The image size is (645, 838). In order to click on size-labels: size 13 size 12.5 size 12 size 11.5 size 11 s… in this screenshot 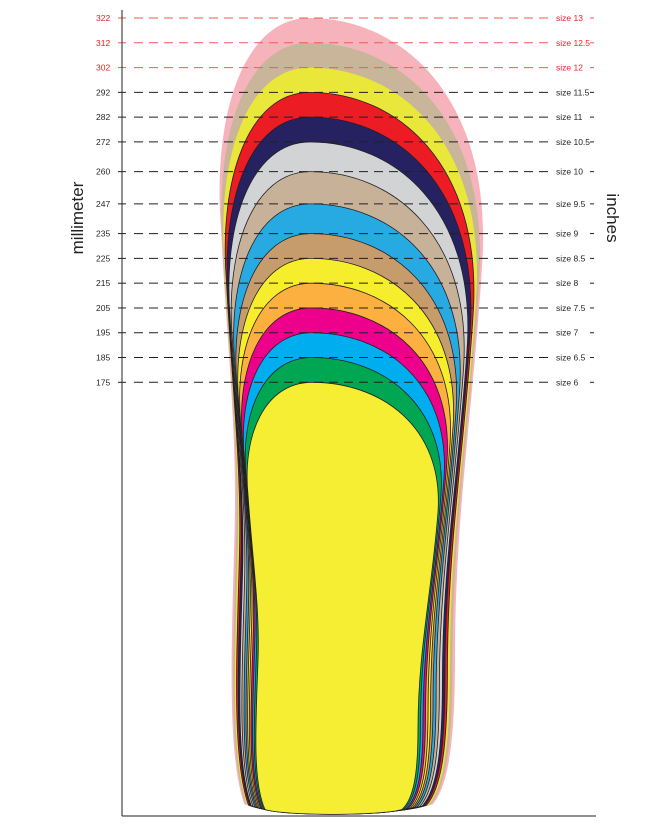, I will do `click(573, 200)`.